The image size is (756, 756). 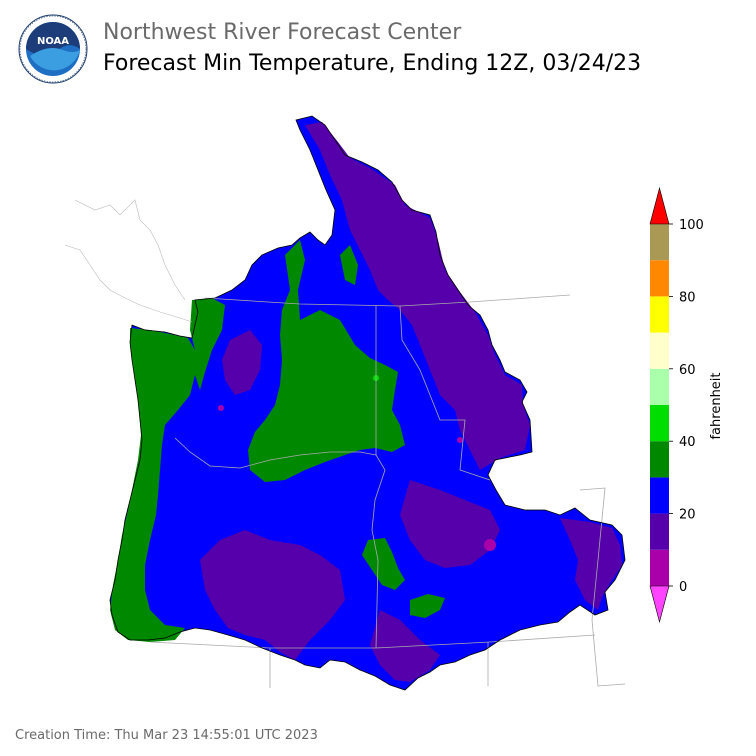 I want to click on noaa-logo-icon: NOAA, so click(x=53, y=49).